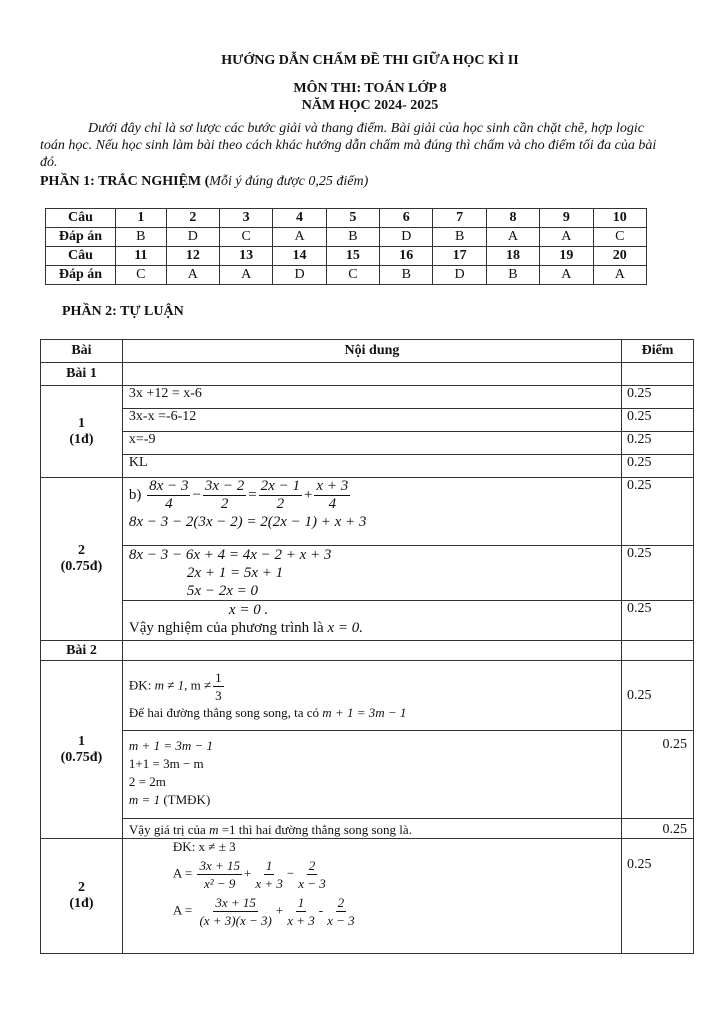 The width and height of the screenshot is (724, 1024). I want to click on table-row: Đáp án C A A D C B D B A A, so click(346, 275).